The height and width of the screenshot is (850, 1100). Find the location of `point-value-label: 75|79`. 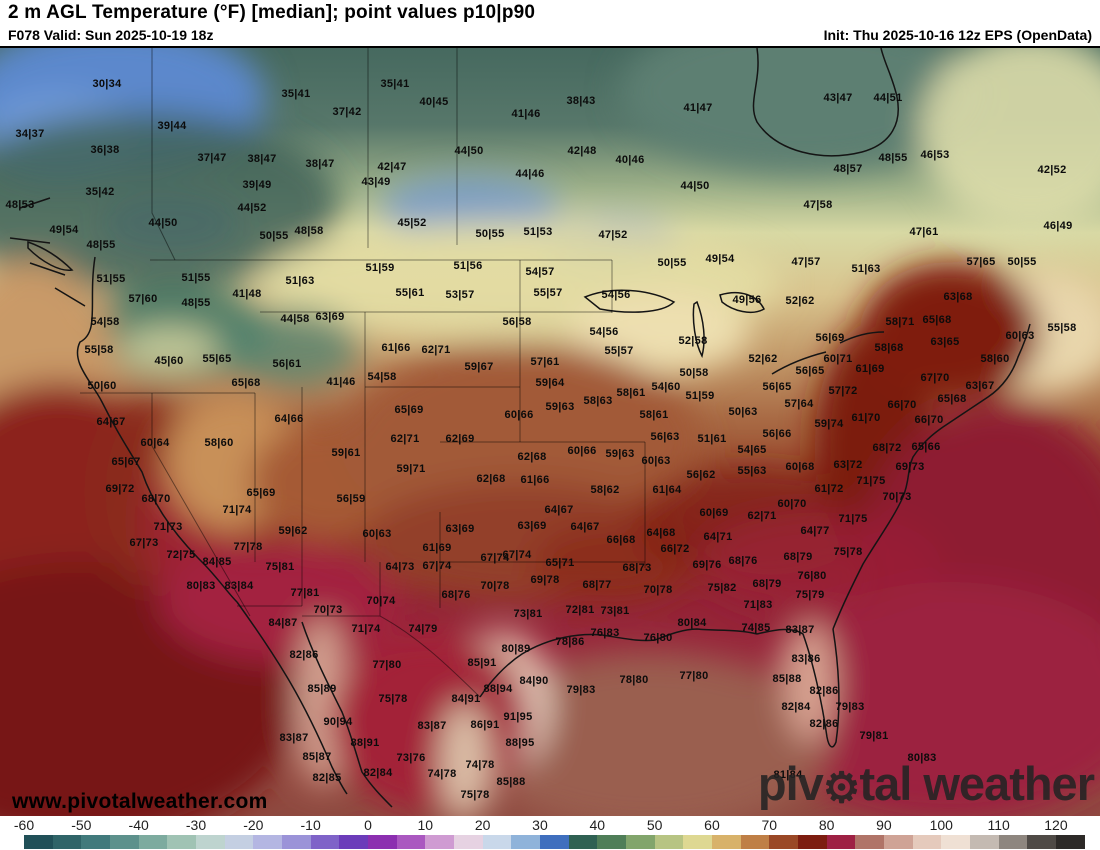

point-value-label: 75|79 is located at coordinates (810, 595).